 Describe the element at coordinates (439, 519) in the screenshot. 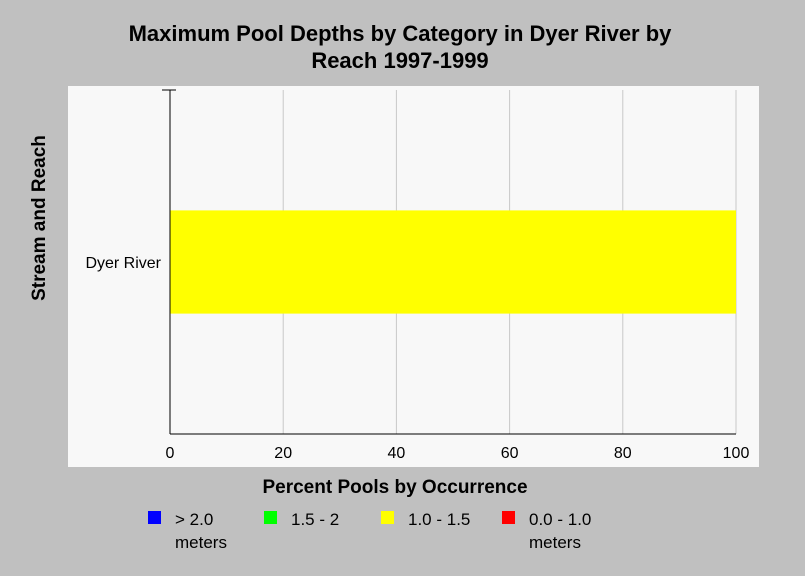

I see `legend-label-2: 1.0 - 1.5` at that location.